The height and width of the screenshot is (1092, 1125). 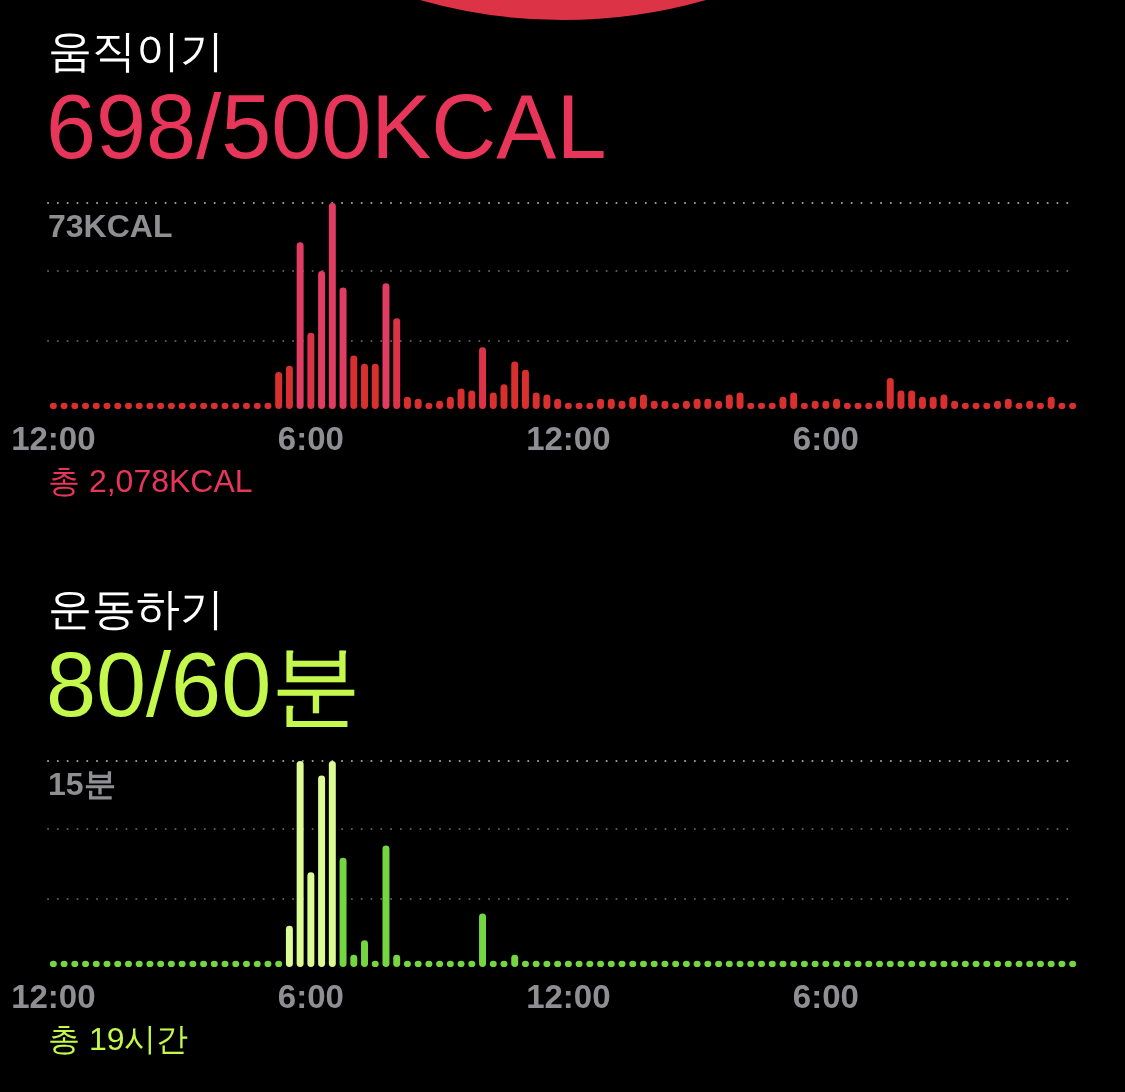 I want to click on text: 총 19시간, so click(x=118, y=1039).